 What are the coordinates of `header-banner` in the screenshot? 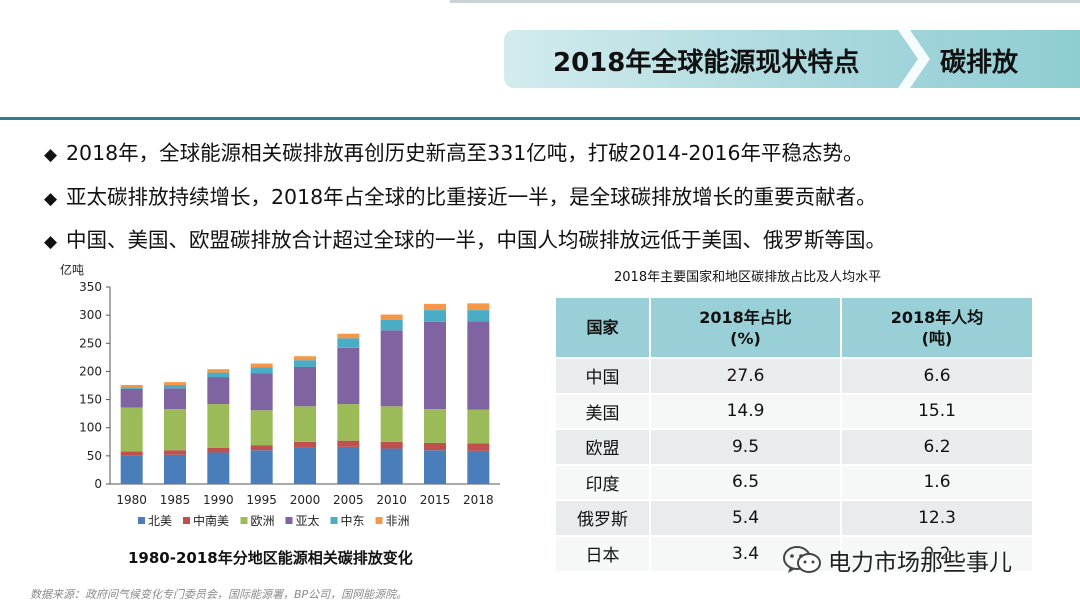 It's located at (792, 59).